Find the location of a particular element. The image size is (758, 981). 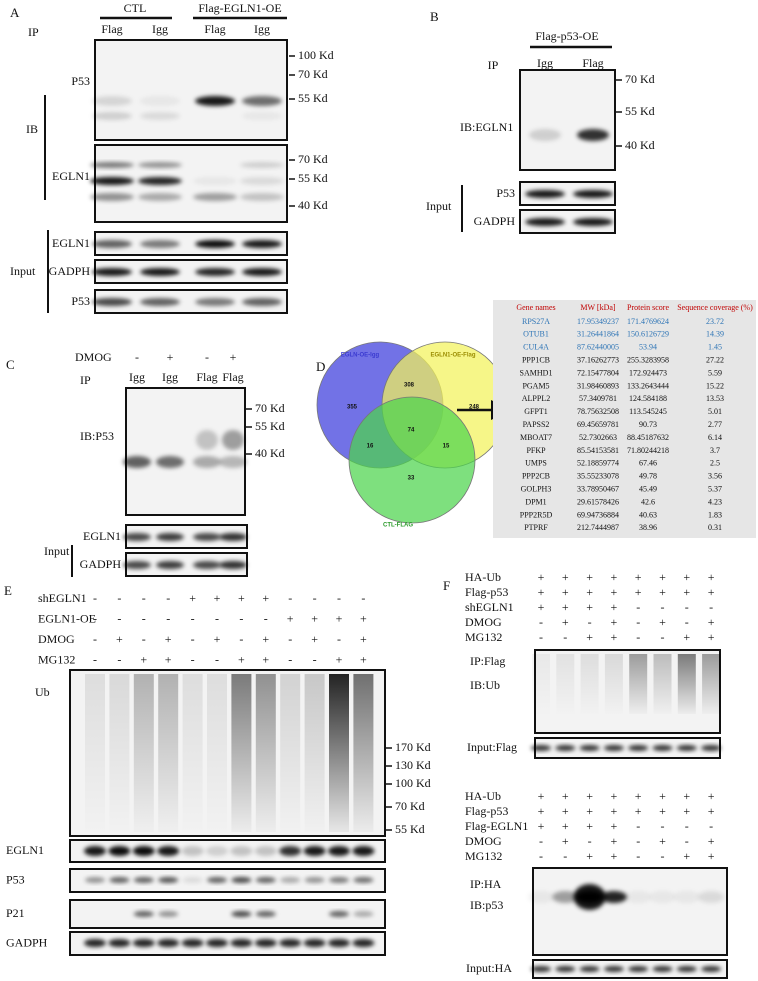

table-cell: PAPSS2 is located at coordinates (536, 424).